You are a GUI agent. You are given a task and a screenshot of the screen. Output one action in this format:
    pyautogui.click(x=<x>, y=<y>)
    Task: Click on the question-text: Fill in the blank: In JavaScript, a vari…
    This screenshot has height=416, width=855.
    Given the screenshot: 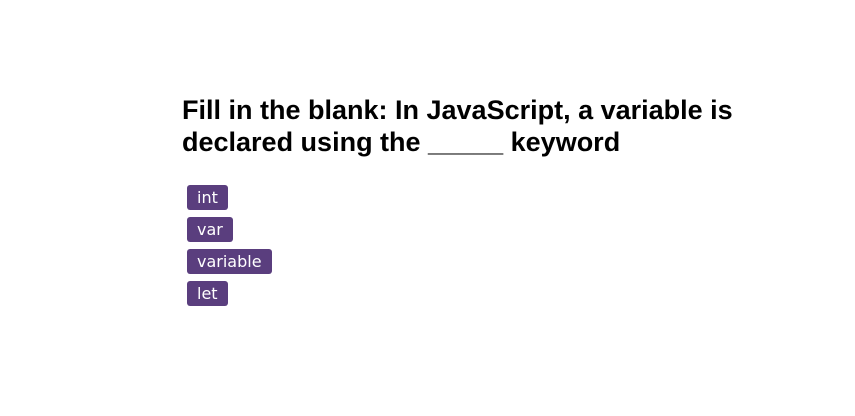 What is the action you would take?
    pyautogui.click(x=457, y=126)
    